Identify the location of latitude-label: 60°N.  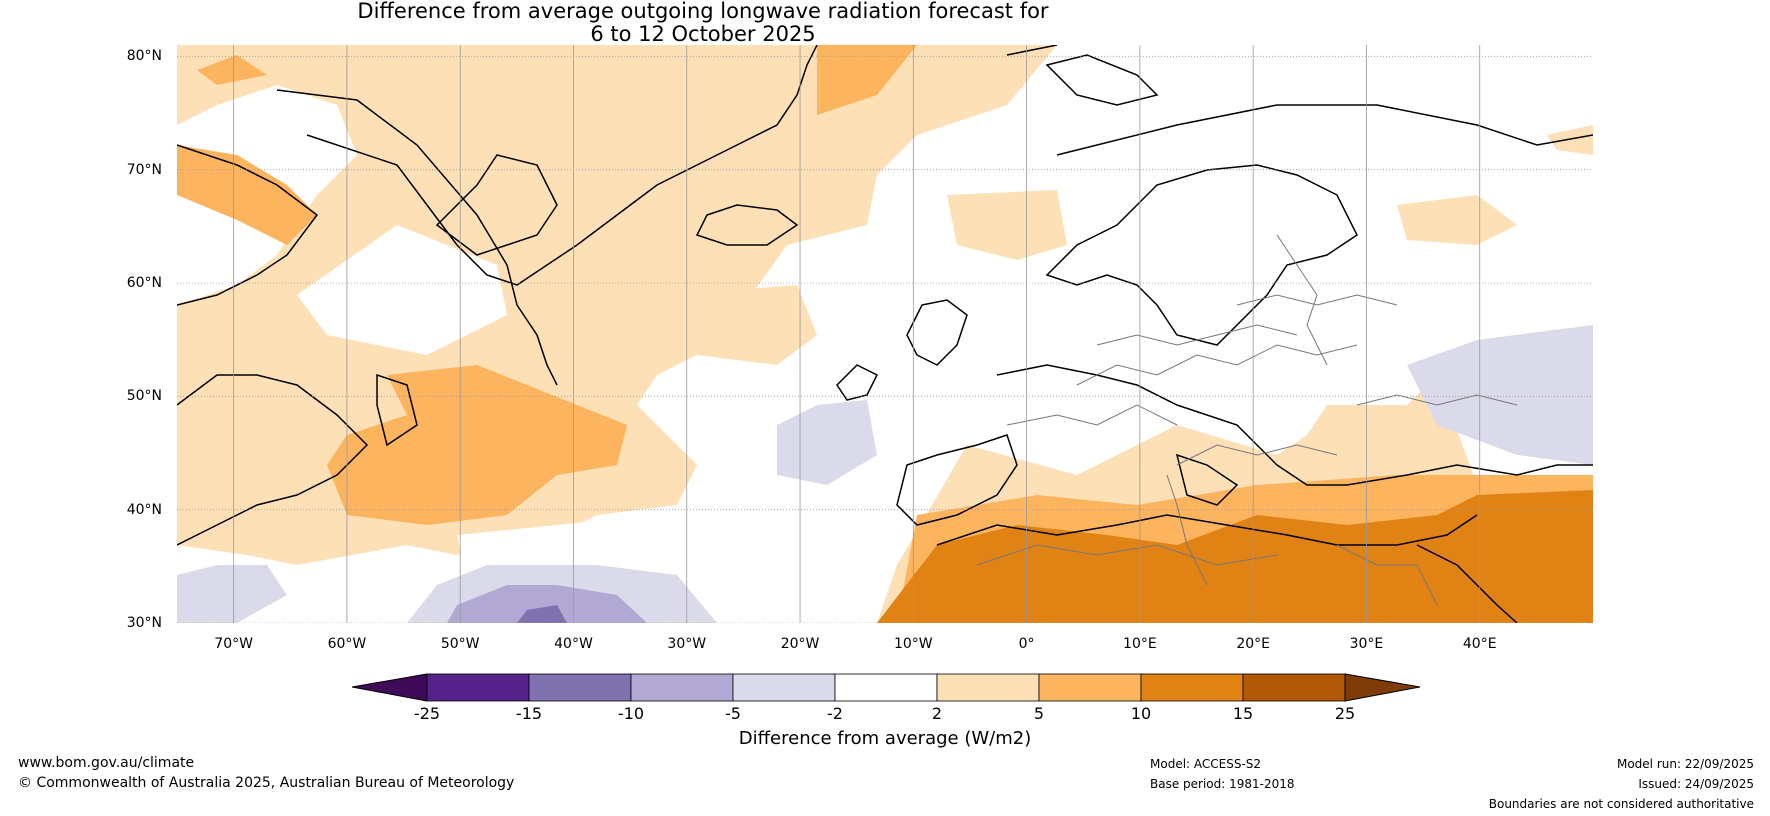
(144, 283).